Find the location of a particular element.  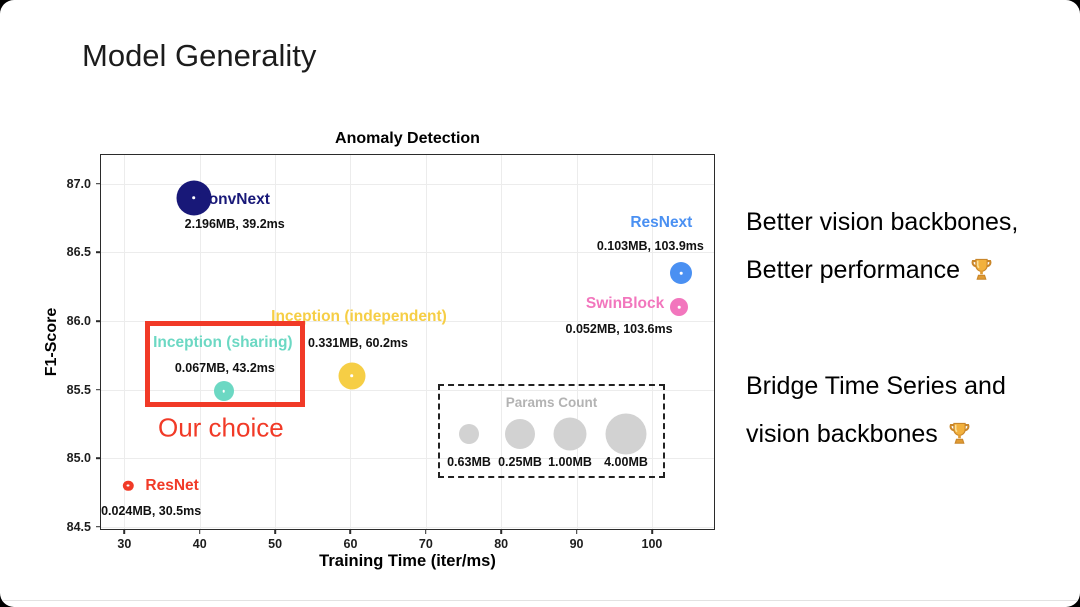

x-axis-label: Training Time (iter/ms) is located at coordinates (407, 561).